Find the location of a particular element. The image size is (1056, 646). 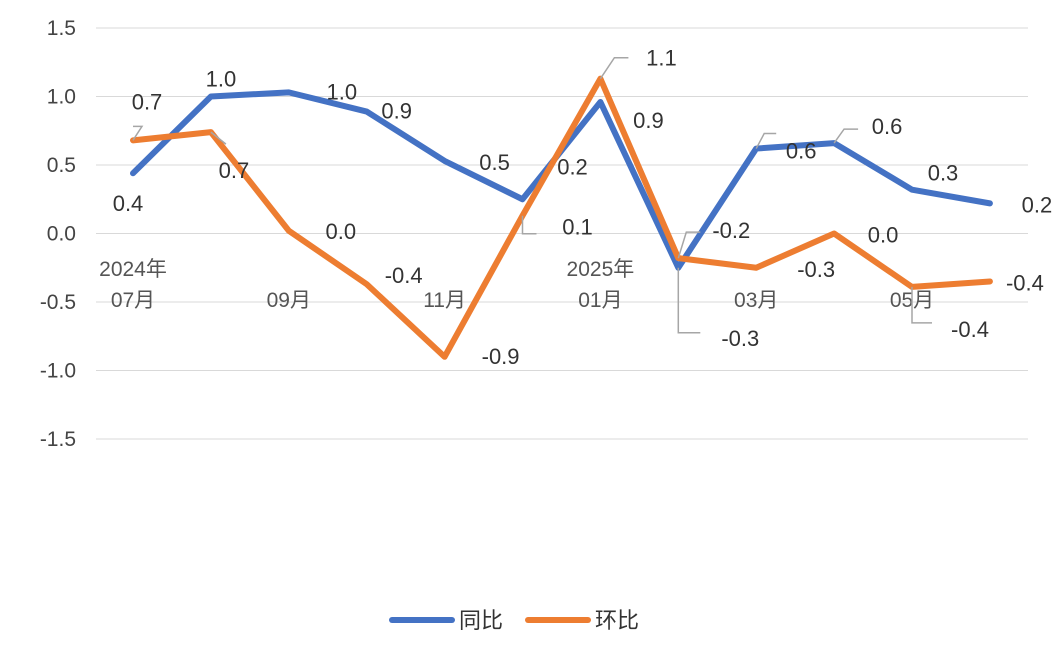

y-tick-label: -1.5 is located at coordinates (58, 439).